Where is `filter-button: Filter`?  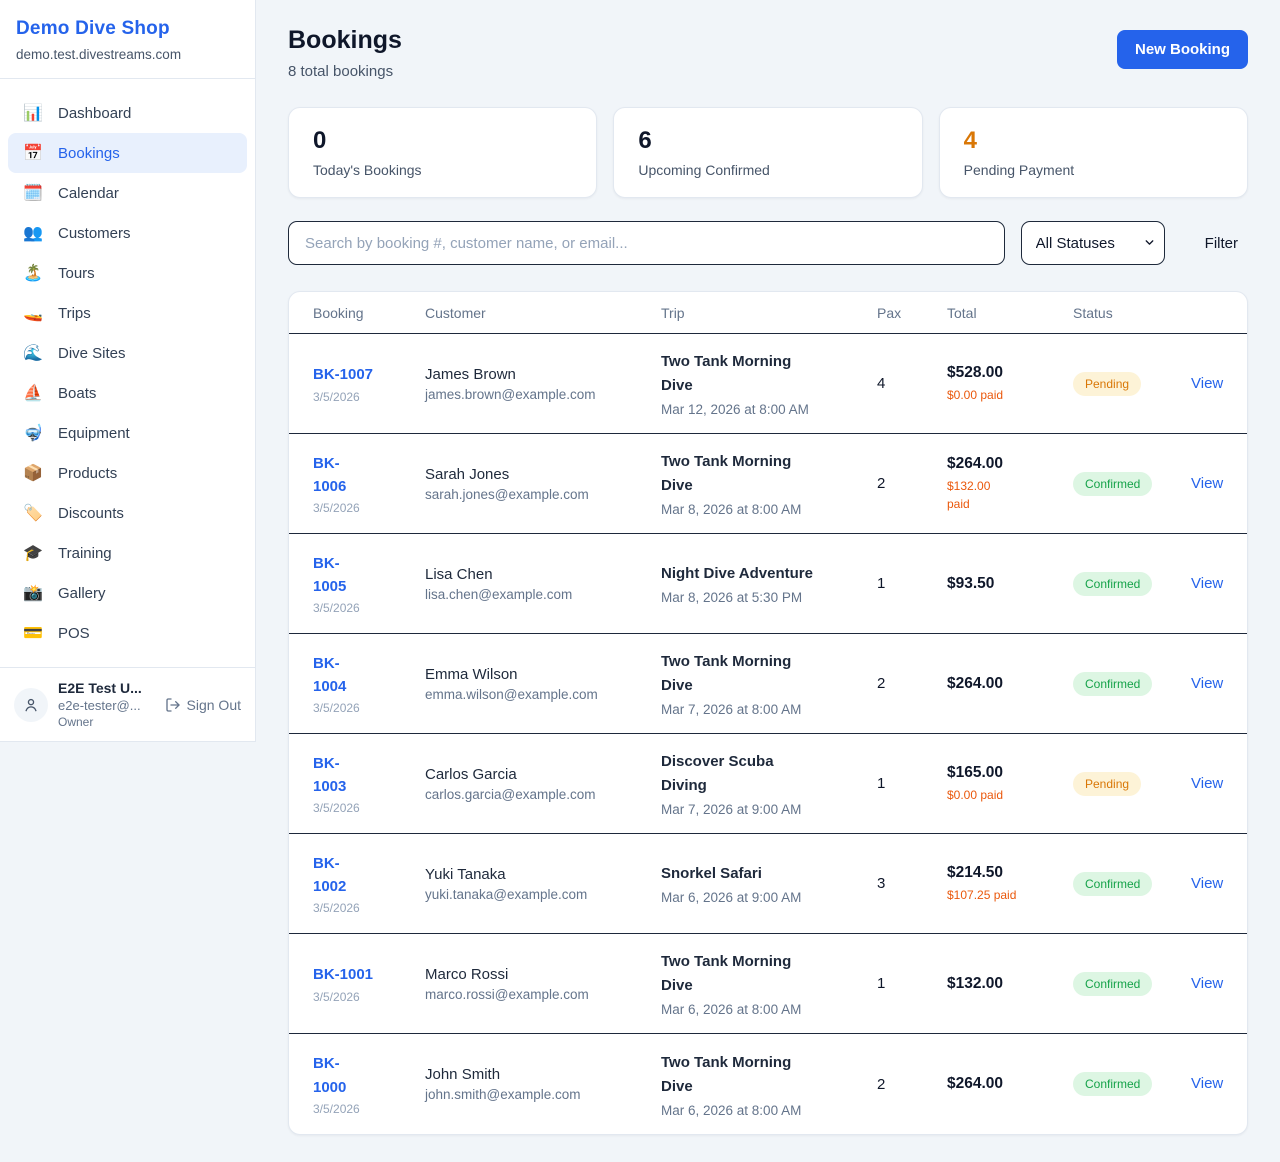
filter-button: Filter is located at coordinates (1221, 243).